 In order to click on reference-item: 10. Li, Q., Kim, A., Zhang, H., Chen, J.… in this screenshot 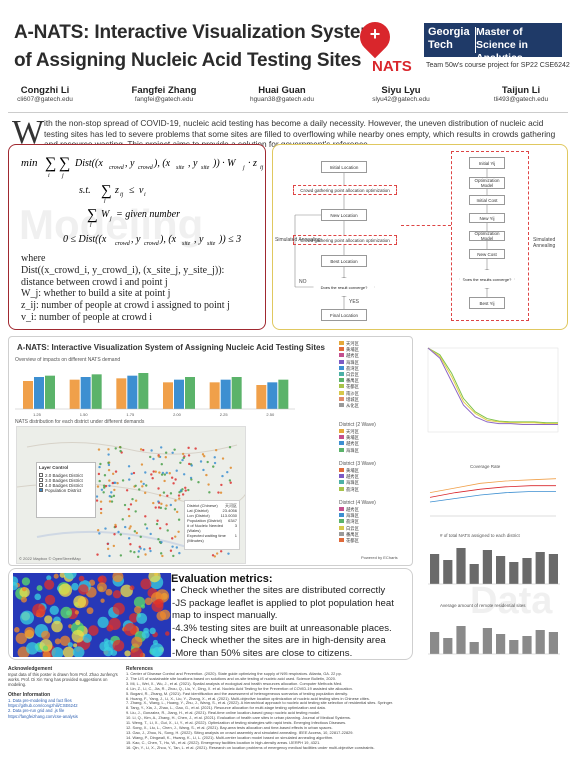, I will do `click(238, 718)`.